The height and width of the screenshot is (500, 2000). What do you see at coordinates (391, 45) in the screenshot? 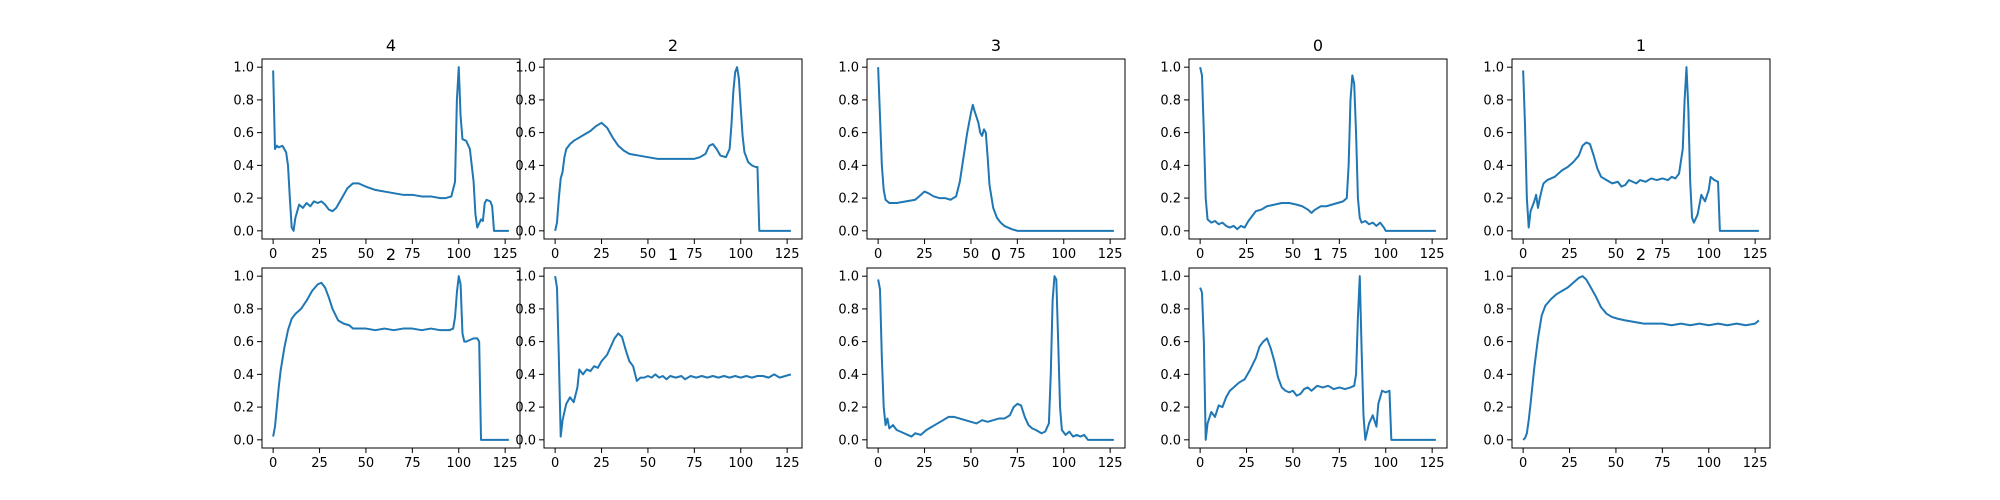
I see `subplot-title: 4` at bounding box center [391, 45].